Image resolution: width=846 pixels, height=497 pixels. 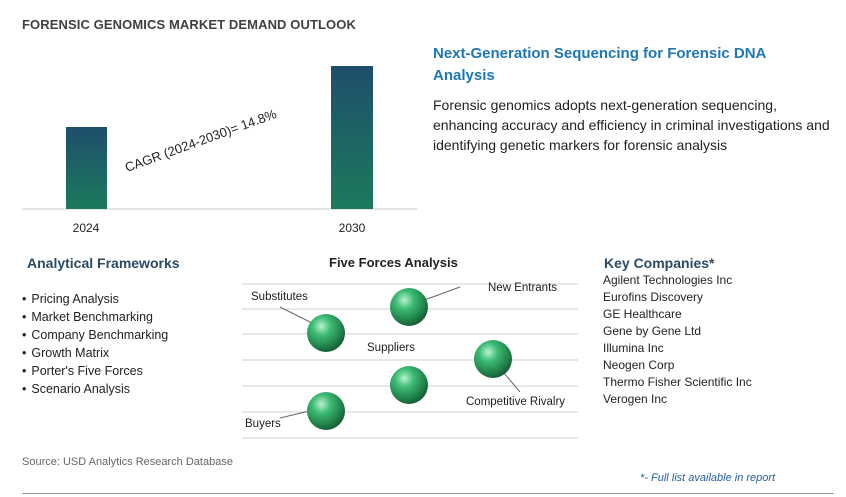 I want to click on list-item: Thermo Fisher Scientific Inc, so click(x=677, y=382).